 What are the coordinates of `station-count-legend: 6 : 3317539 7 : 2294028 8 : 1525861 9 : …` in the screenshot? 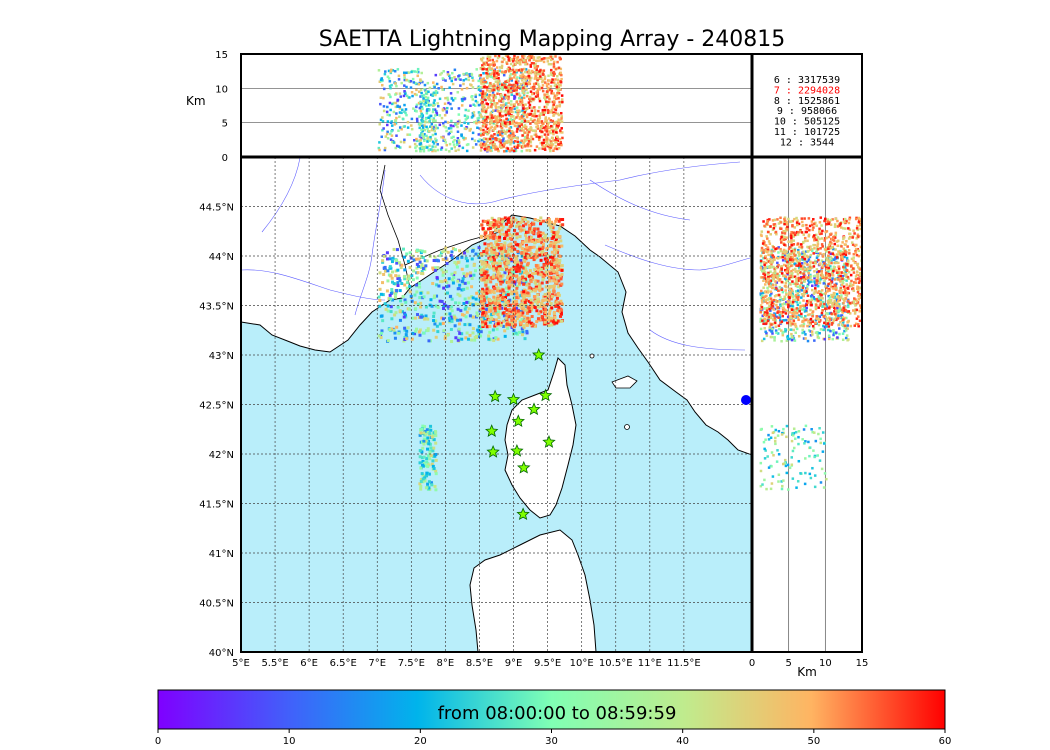 It's located at (807, 111).